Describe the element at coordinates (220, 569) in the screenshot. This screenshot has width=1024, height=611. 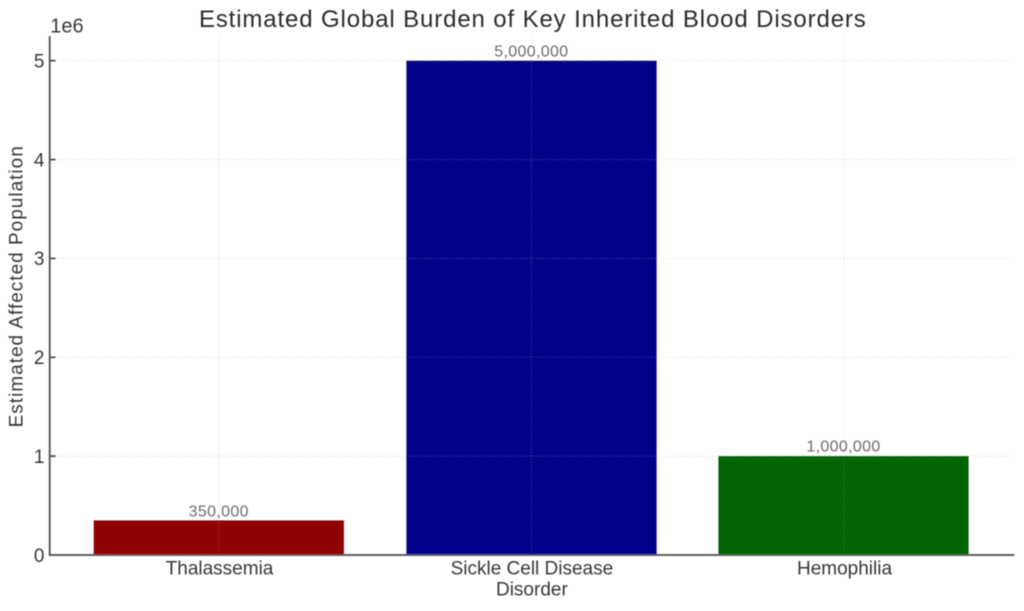
I see `svg-text: Thalassemia` at that location.